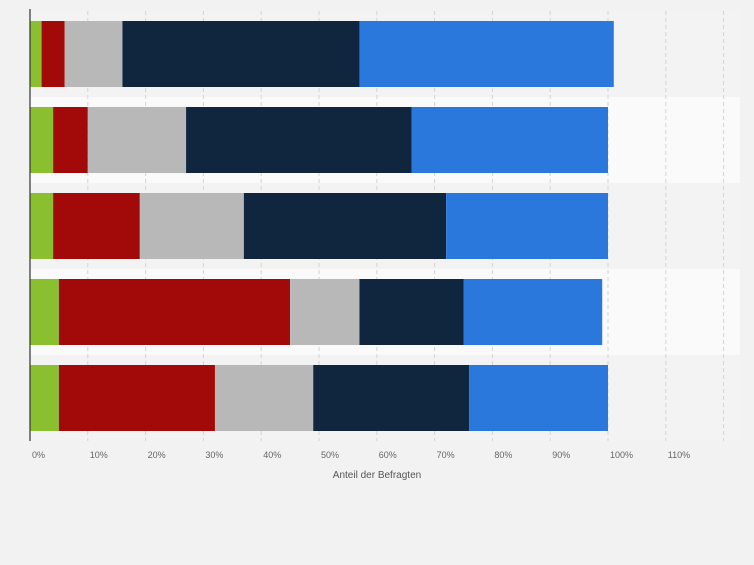  What do you see at coordinates (157, 455) in the screenshot?
I see `x-tick-label: 20%` at bounding box center [157, 455].